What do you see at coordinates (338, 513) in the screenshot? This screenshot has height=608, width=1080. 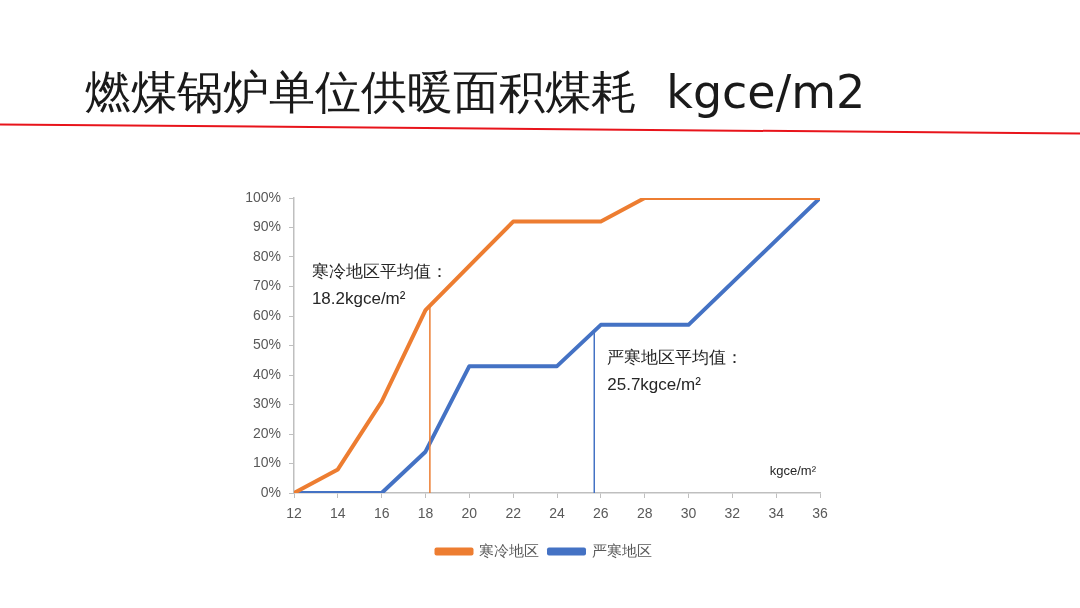 I see `x-tick-label: 14` at bounding box center [338, 513].